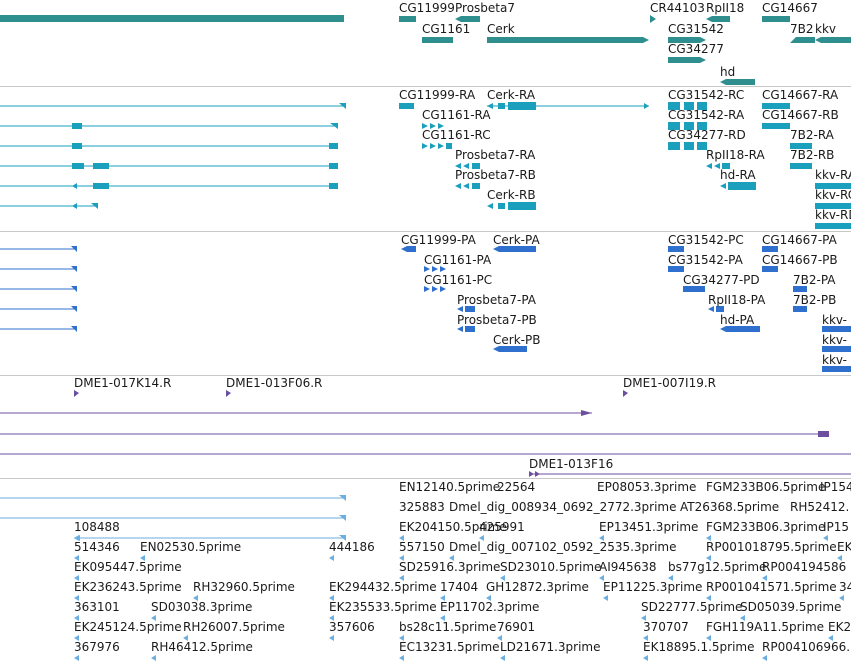  What do you see at coordinates (97, 647) in the screenshot?
I see `est-label: 367976` at bounding box center [97, 647].